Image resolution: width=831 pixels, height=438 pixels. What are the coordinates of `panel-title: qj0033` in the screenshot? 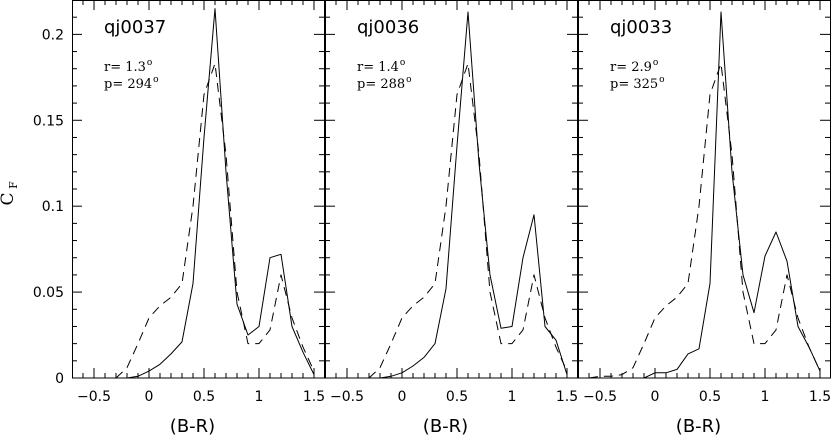 It's located at (641, 27).